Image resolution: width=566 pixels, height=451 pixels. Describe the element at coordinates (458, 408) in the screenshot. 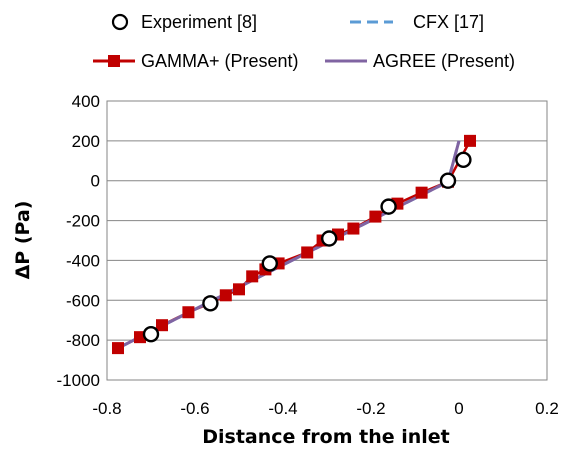

I see `x-tick-label: 0` at that location.